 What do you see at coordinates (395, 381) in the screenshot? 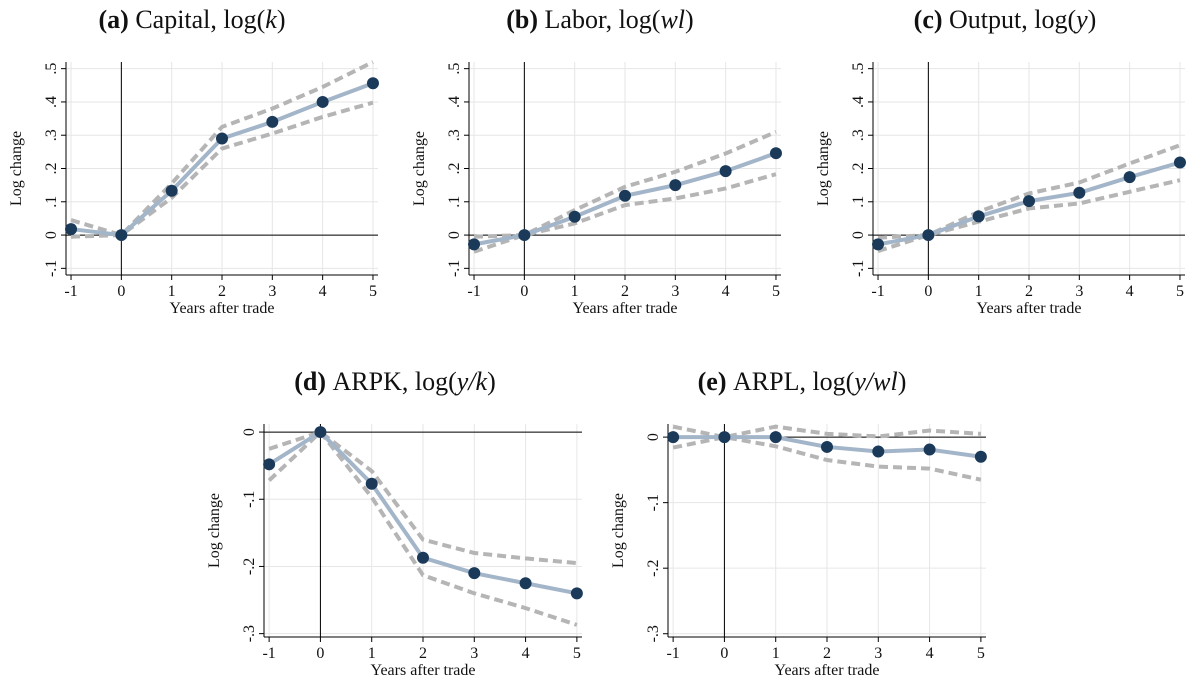
I see `panel-title-prefix: ARPK, log(` at bounding box center [395, 381].